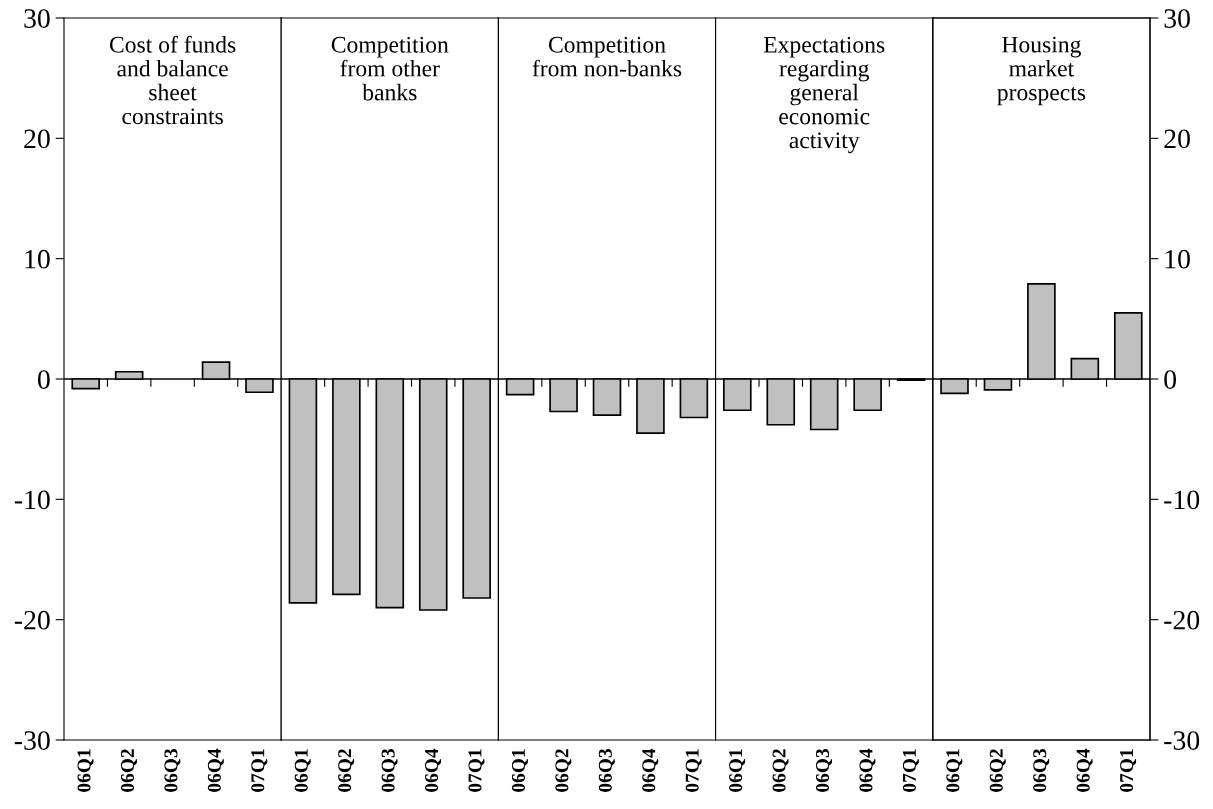 Image resolution: width=1213 pixels, height=809 pixels. Describe the element at coordinates (32, 500) in the screenshot. I see `y-tick-label: -10` at that location.